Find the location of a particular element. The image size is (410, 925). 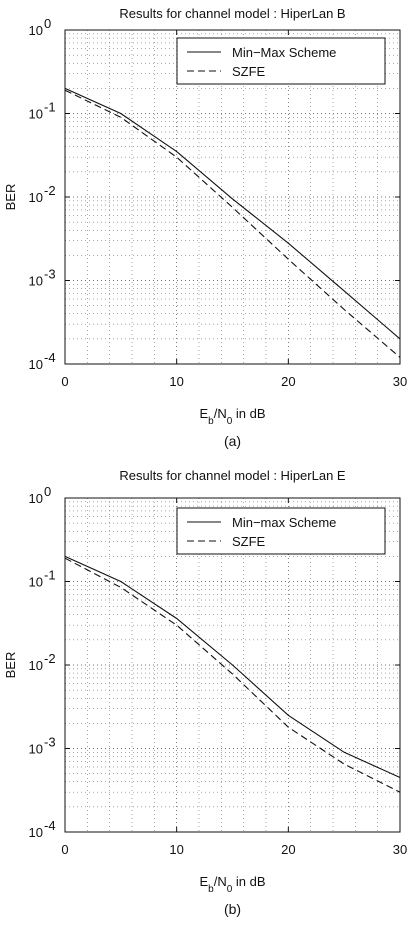

legend: Min−max Scheme SZFE is located at coordinates (281, 531).